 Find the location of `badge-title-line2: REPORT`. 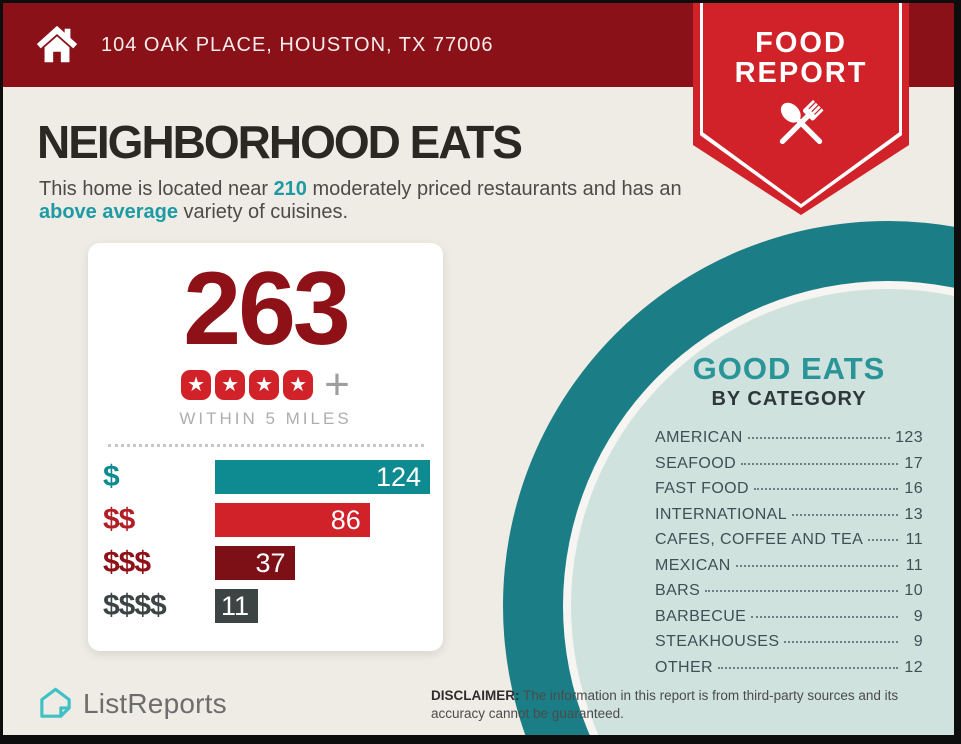

badge-title-line2: REPORT is located at coordinates (801, 73).